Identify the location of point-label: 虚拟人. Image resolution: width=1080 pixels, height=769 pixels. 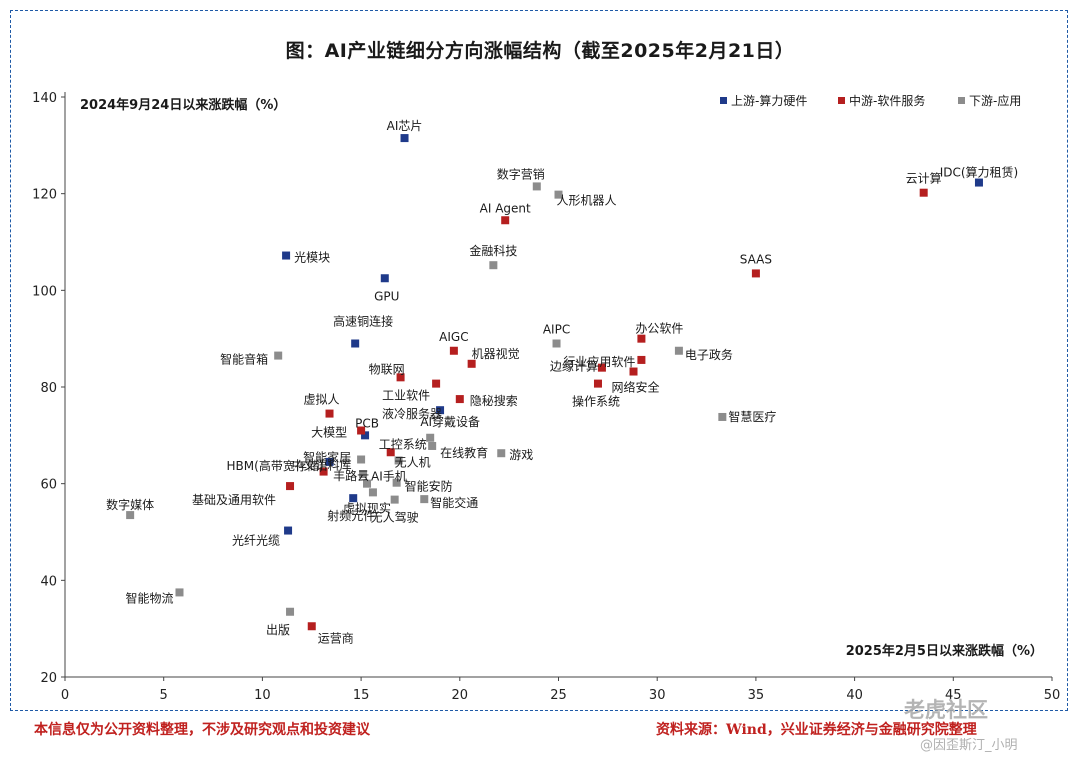
(322, 400).